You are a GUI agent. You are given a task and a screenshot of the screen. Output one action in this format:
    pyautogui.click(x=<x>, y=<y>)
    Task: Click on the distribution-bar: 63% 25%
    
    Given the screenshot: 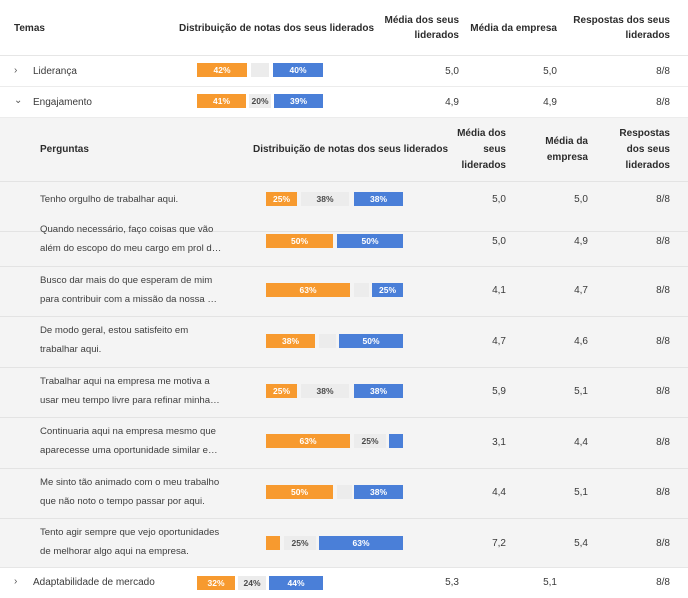 What is the action you would take?
    pyautogui.click(x=335, y=290)
    